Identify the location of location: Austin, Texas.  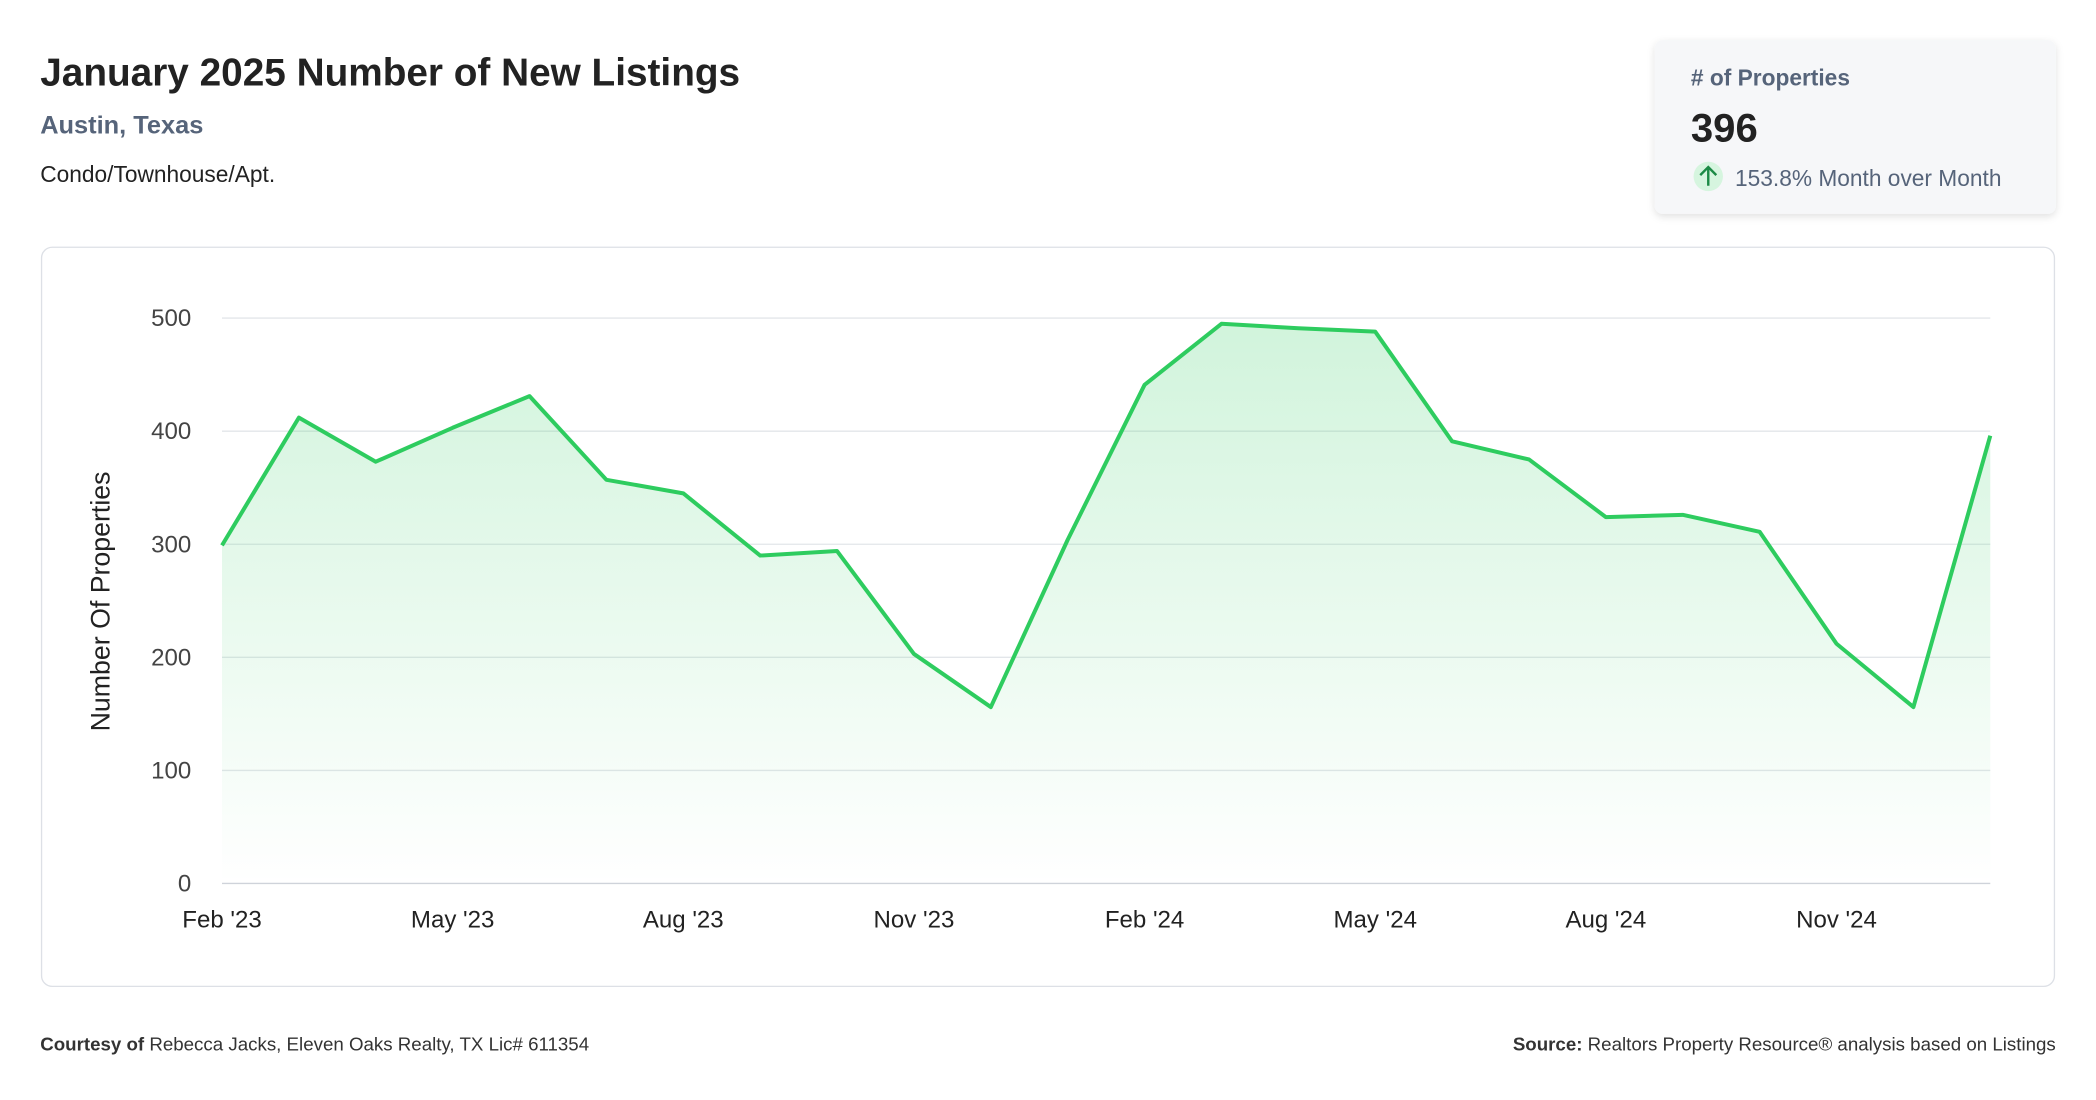
(121, 126).